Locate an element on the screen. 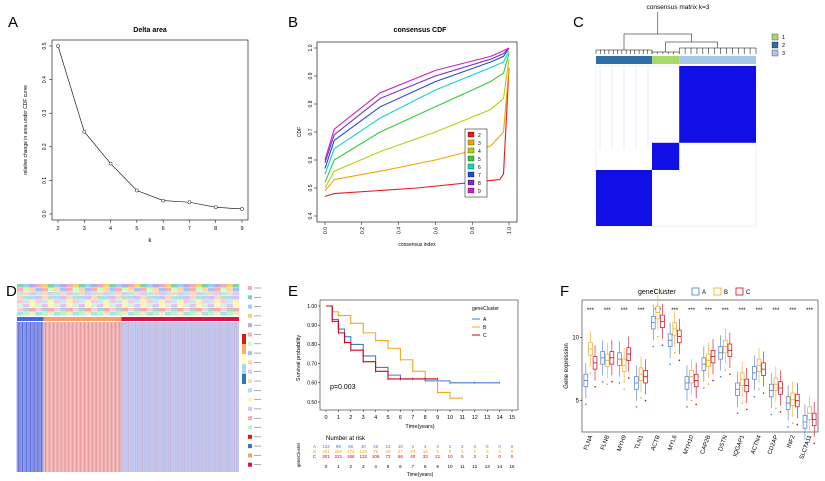  risk-value: 40 is located at coordinates (413, 456).